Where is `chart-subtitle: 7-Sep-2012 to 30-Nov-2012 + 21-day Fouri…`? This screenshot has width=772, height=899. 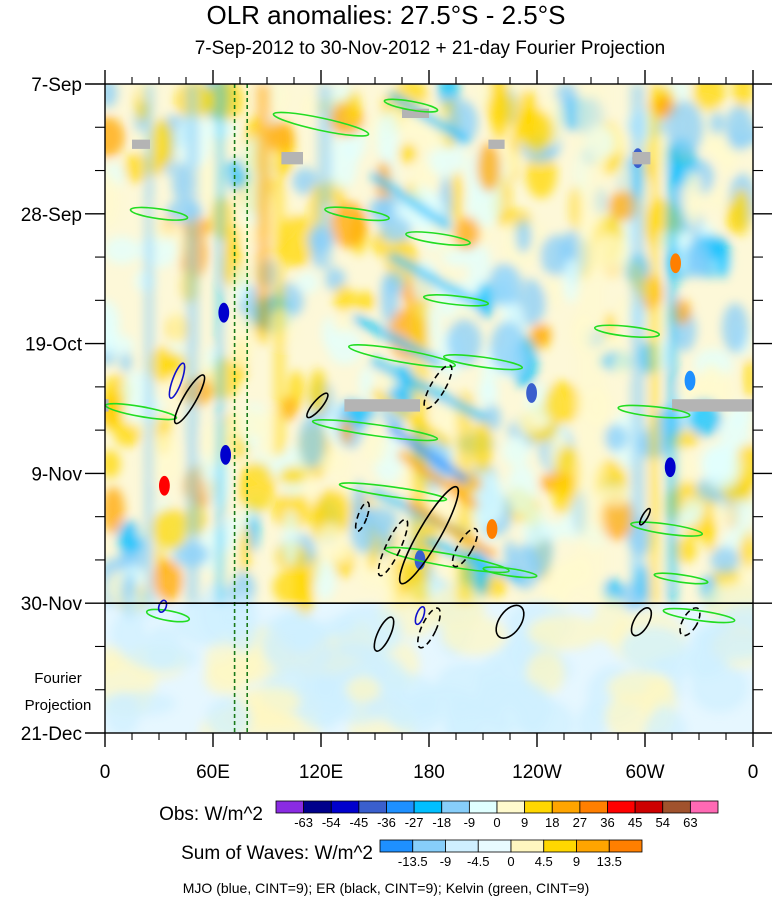
chart-subtitle: 7-Sep-2012 to 30-Nov-2012 + 21-day Fouri… is located at coordinates (430, 48).